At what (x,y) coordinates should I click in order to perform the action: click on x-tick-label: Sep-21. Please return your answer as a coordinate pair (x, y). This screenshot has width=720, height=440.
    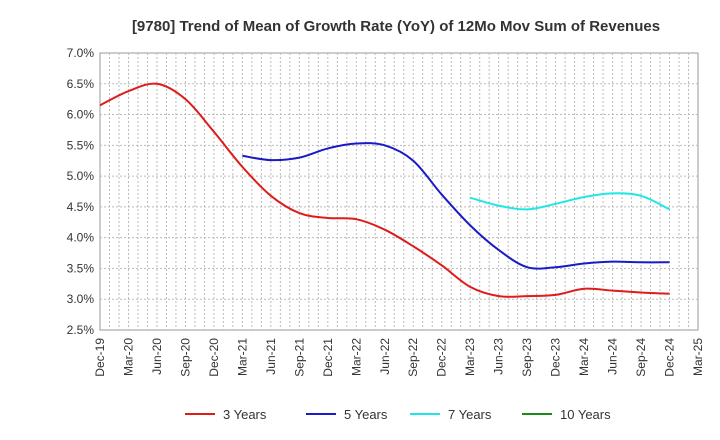
    Looking at the image, I should click on (299, 357).